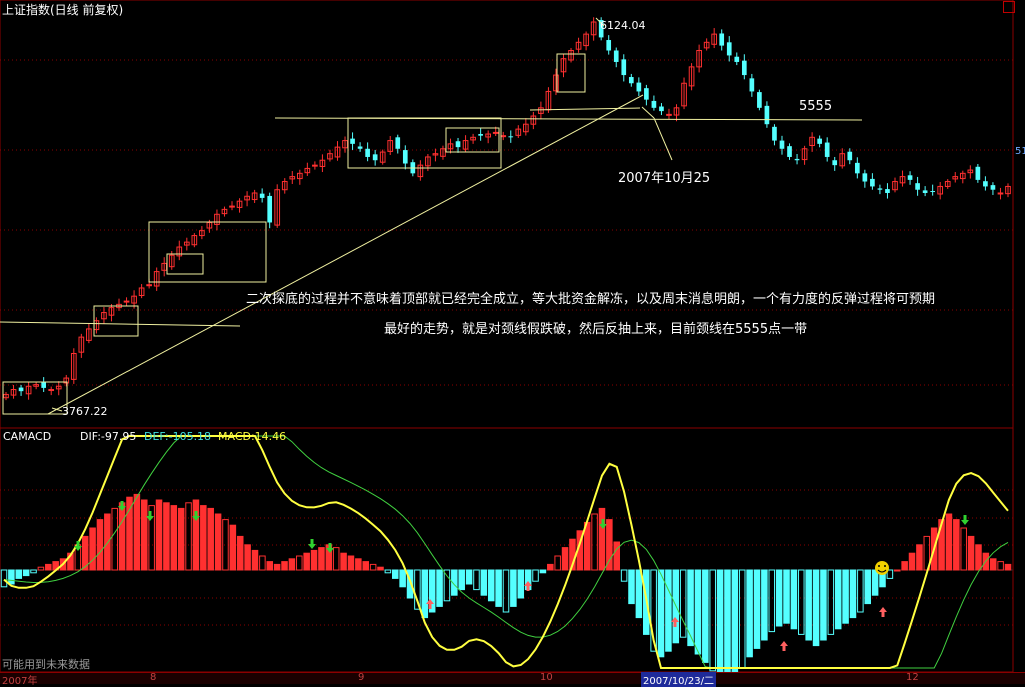  I want to click on high-pointer-line, so click(600, 22).